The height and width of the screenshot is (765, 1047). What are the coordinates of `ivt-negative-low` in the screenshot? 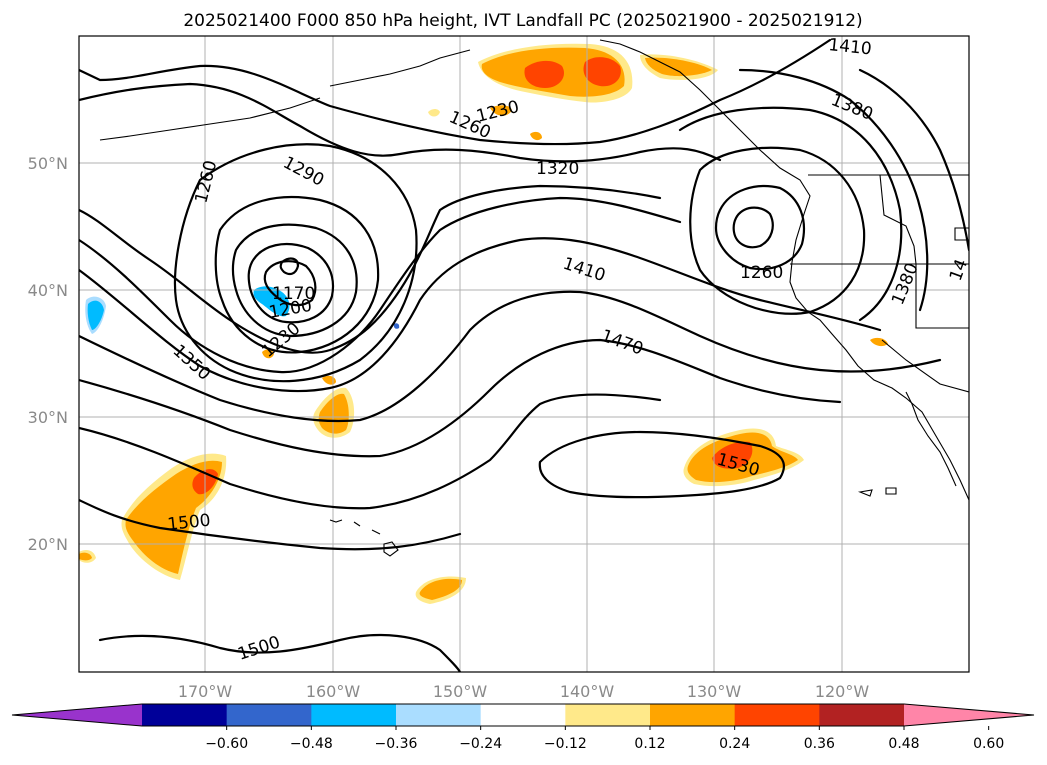 It's located at (271, 301).